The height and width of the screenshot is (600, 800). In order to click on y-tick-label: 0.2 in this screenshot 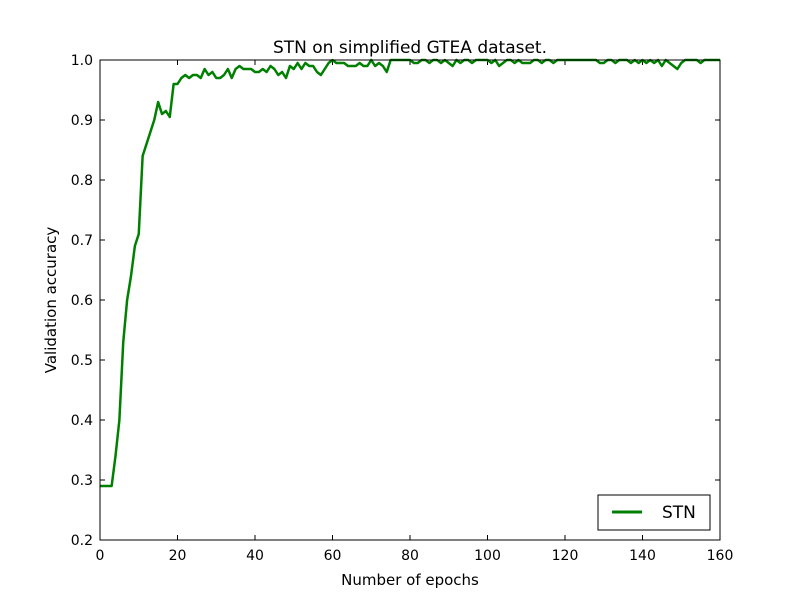, I will do `click(82, 541)`.